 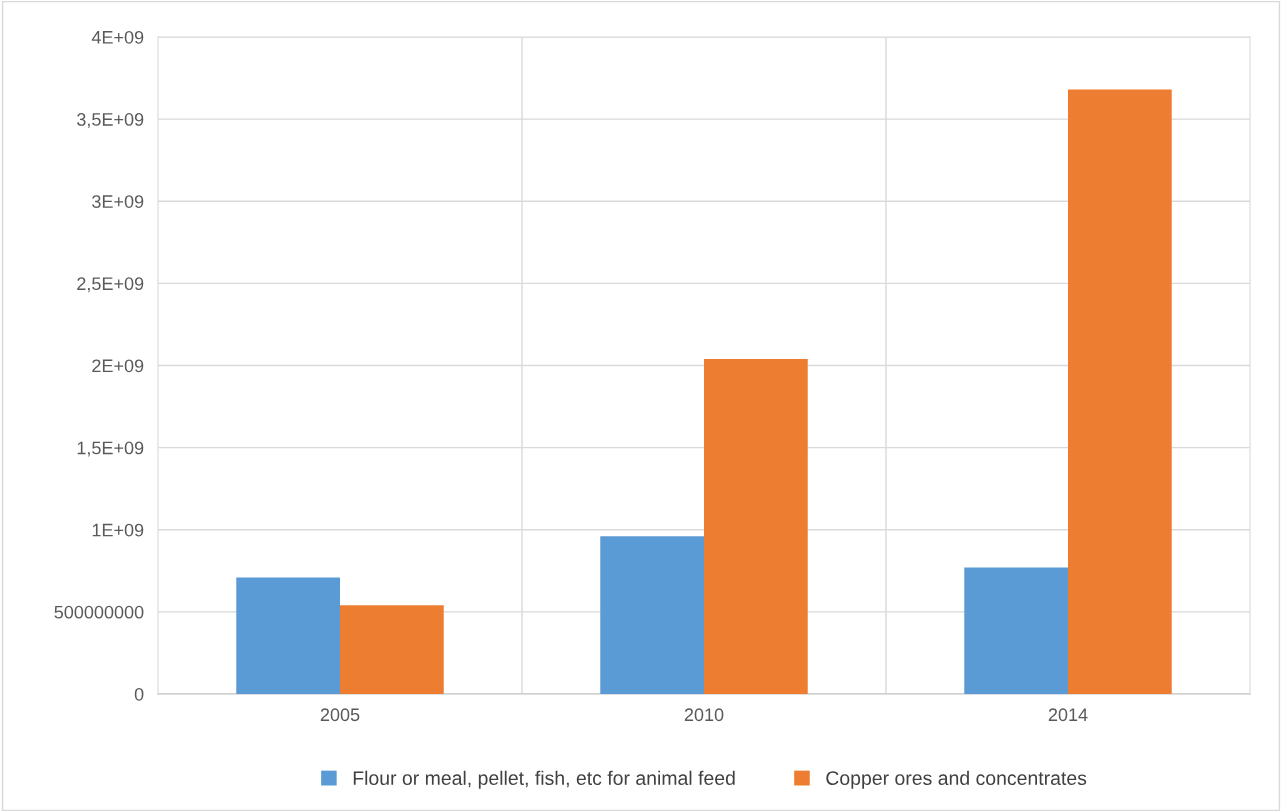 What do you see at coordinates (117, 37) in the screenshot?
I see `y-tick-label: 4E+09` at bounding box center [117, 37].